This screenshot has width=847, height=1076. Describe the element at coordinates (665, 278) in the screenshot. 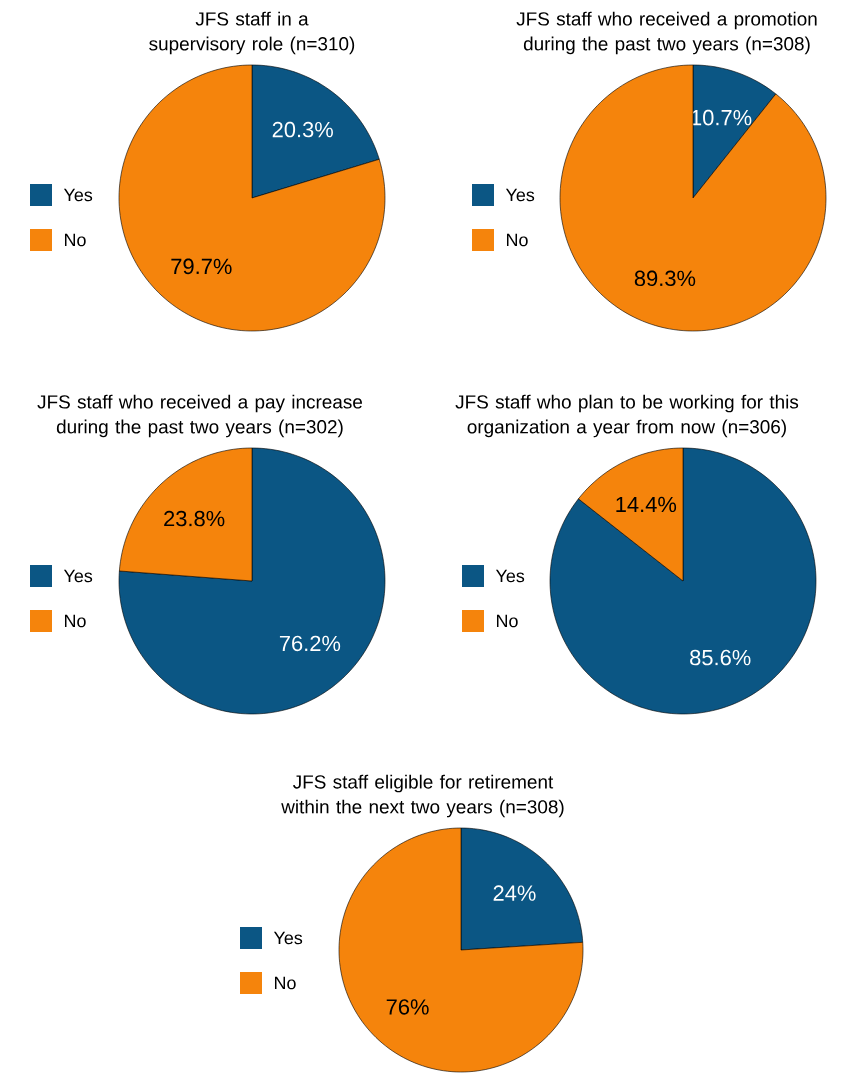

I see `data-label: 89.3%` at that location.